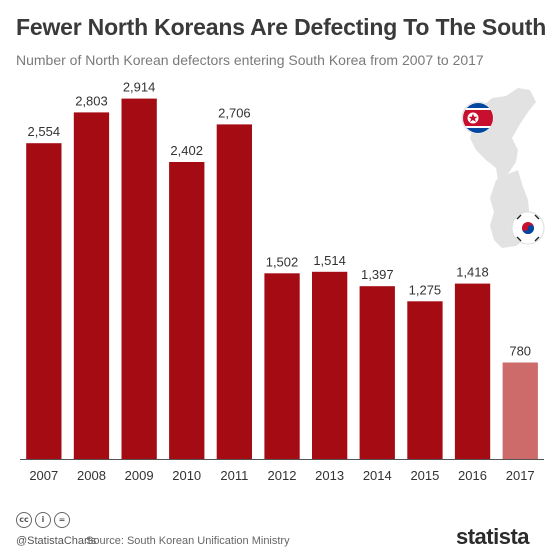  Describe the element at coordinates (520, 351) in the screenshot. I see `data-label-2017: 780` at that location.